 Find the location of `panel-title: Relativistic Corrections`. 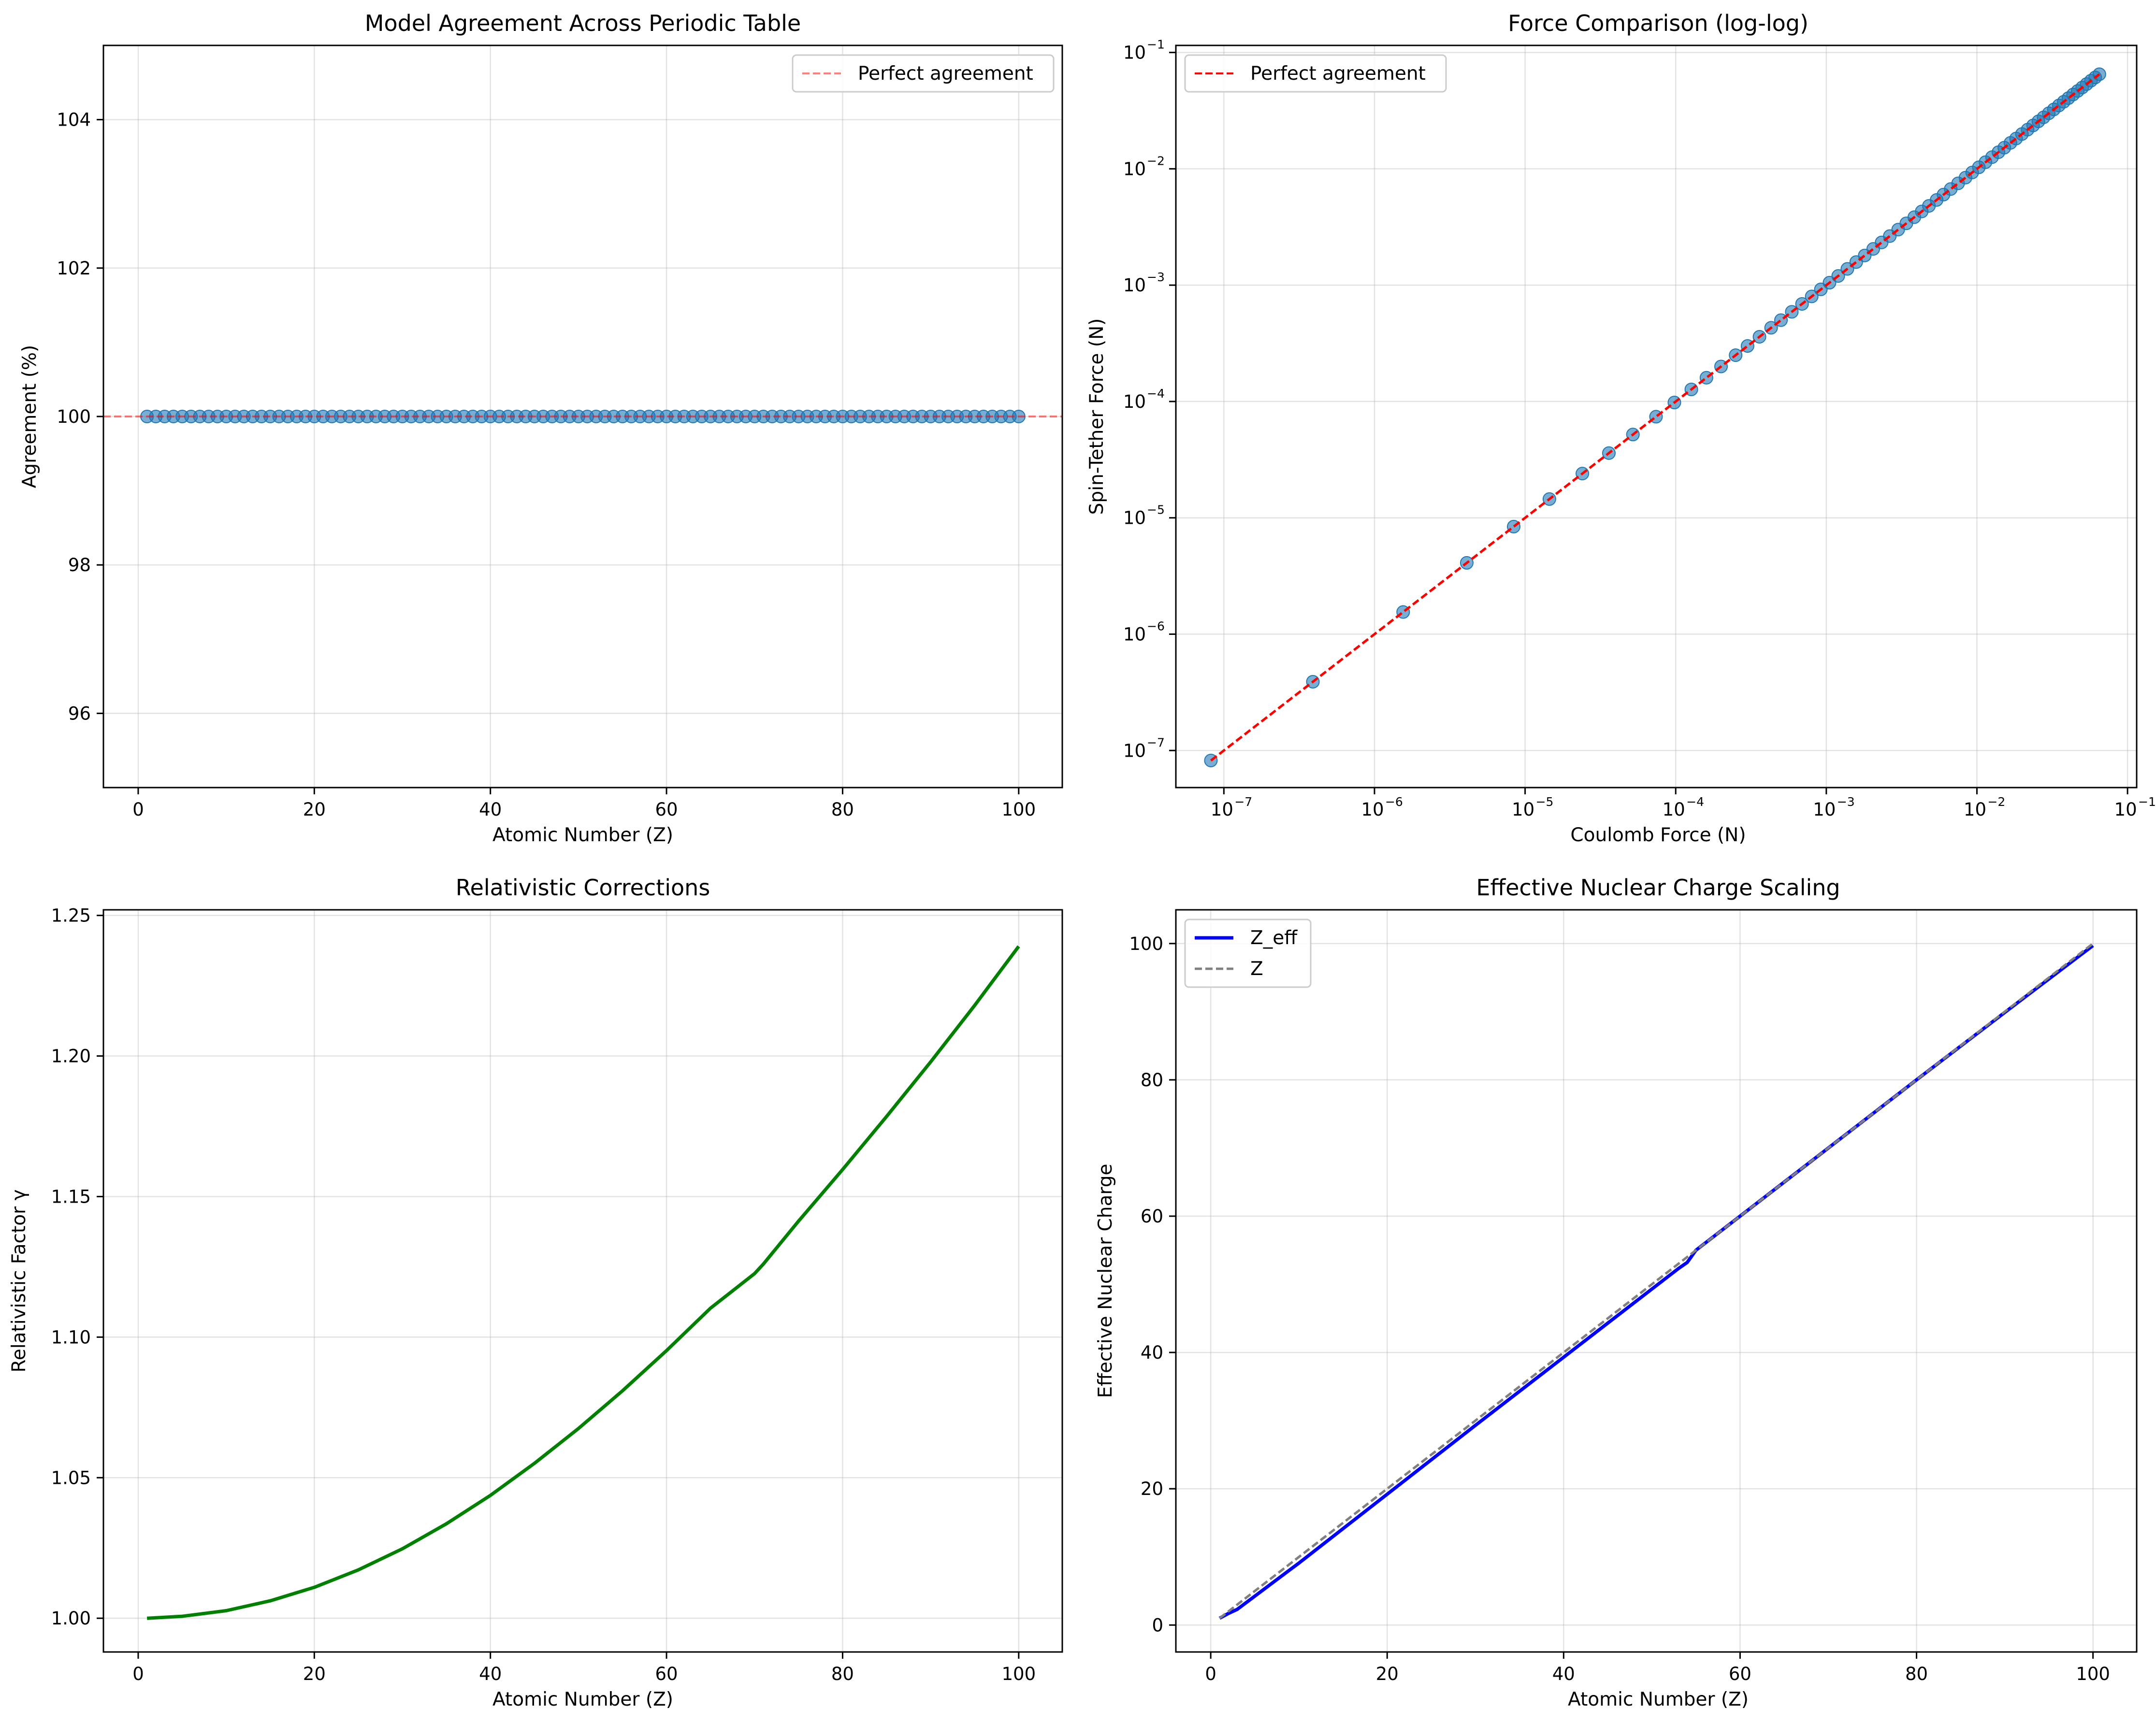

panel-title: Relativistic Corrections is located at coordinates (583, 888).